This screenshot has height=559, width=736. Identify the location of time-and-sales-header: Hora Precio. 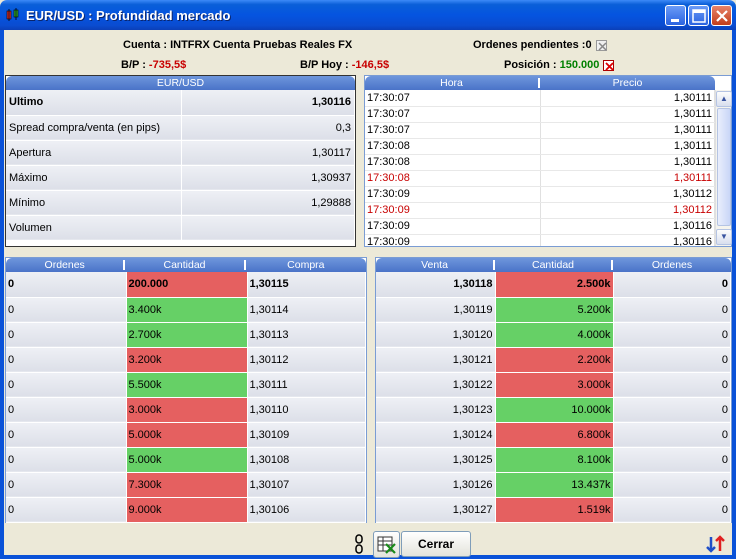
(540, 83).